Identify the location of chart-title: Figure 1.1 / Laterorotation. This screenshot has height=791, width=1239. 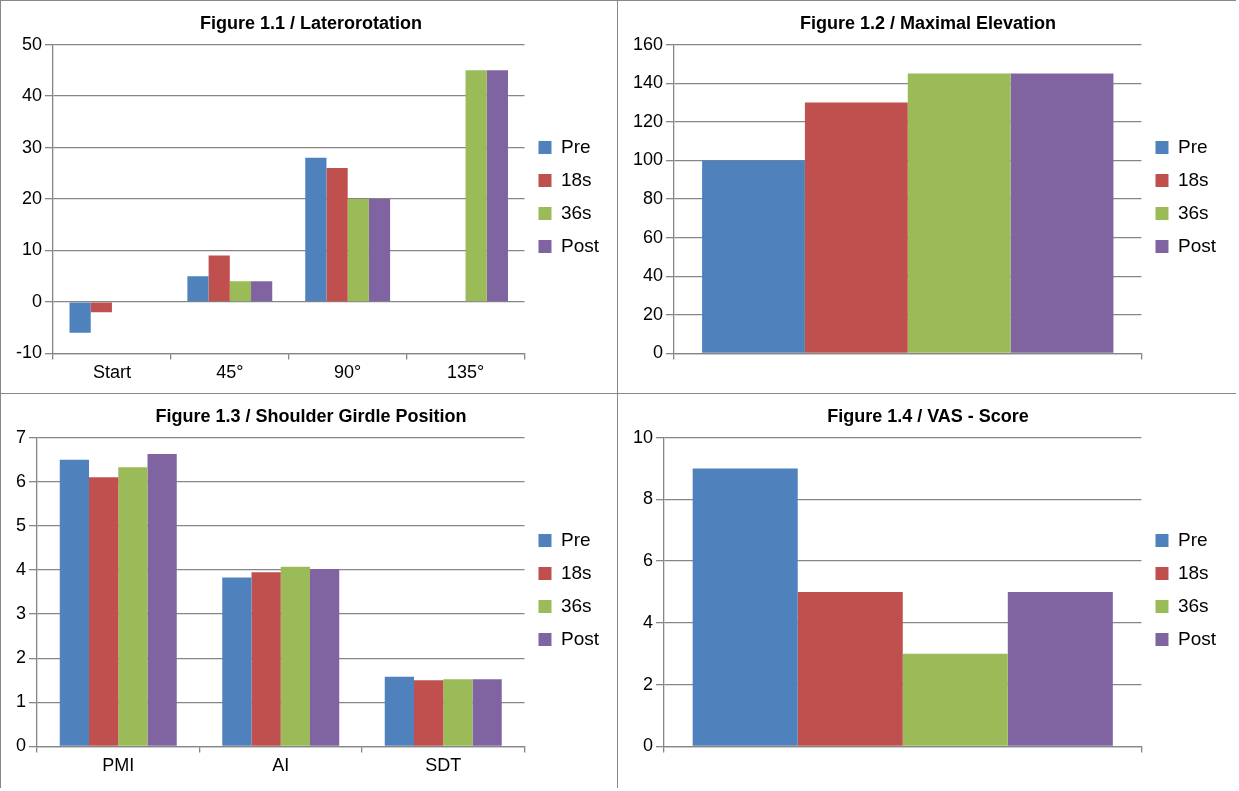
(311, 22).